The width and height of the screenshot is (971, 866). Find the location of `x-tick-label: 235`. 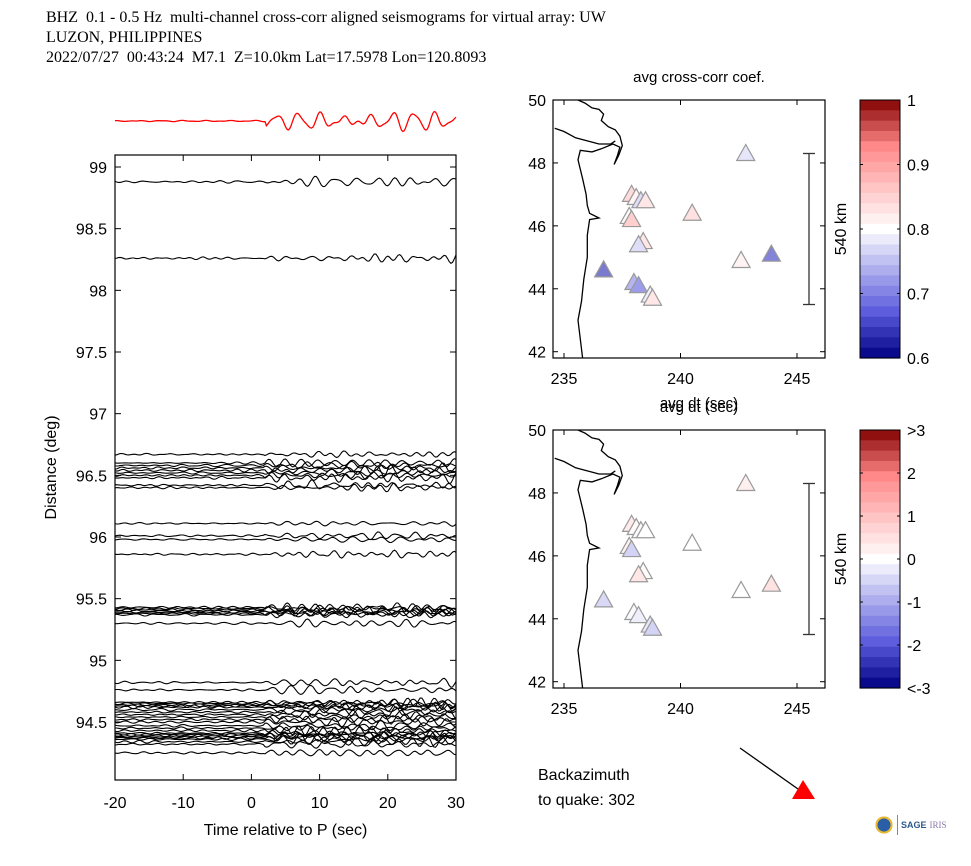

x-tick-label: 235 is located at coordinates (564, 709).